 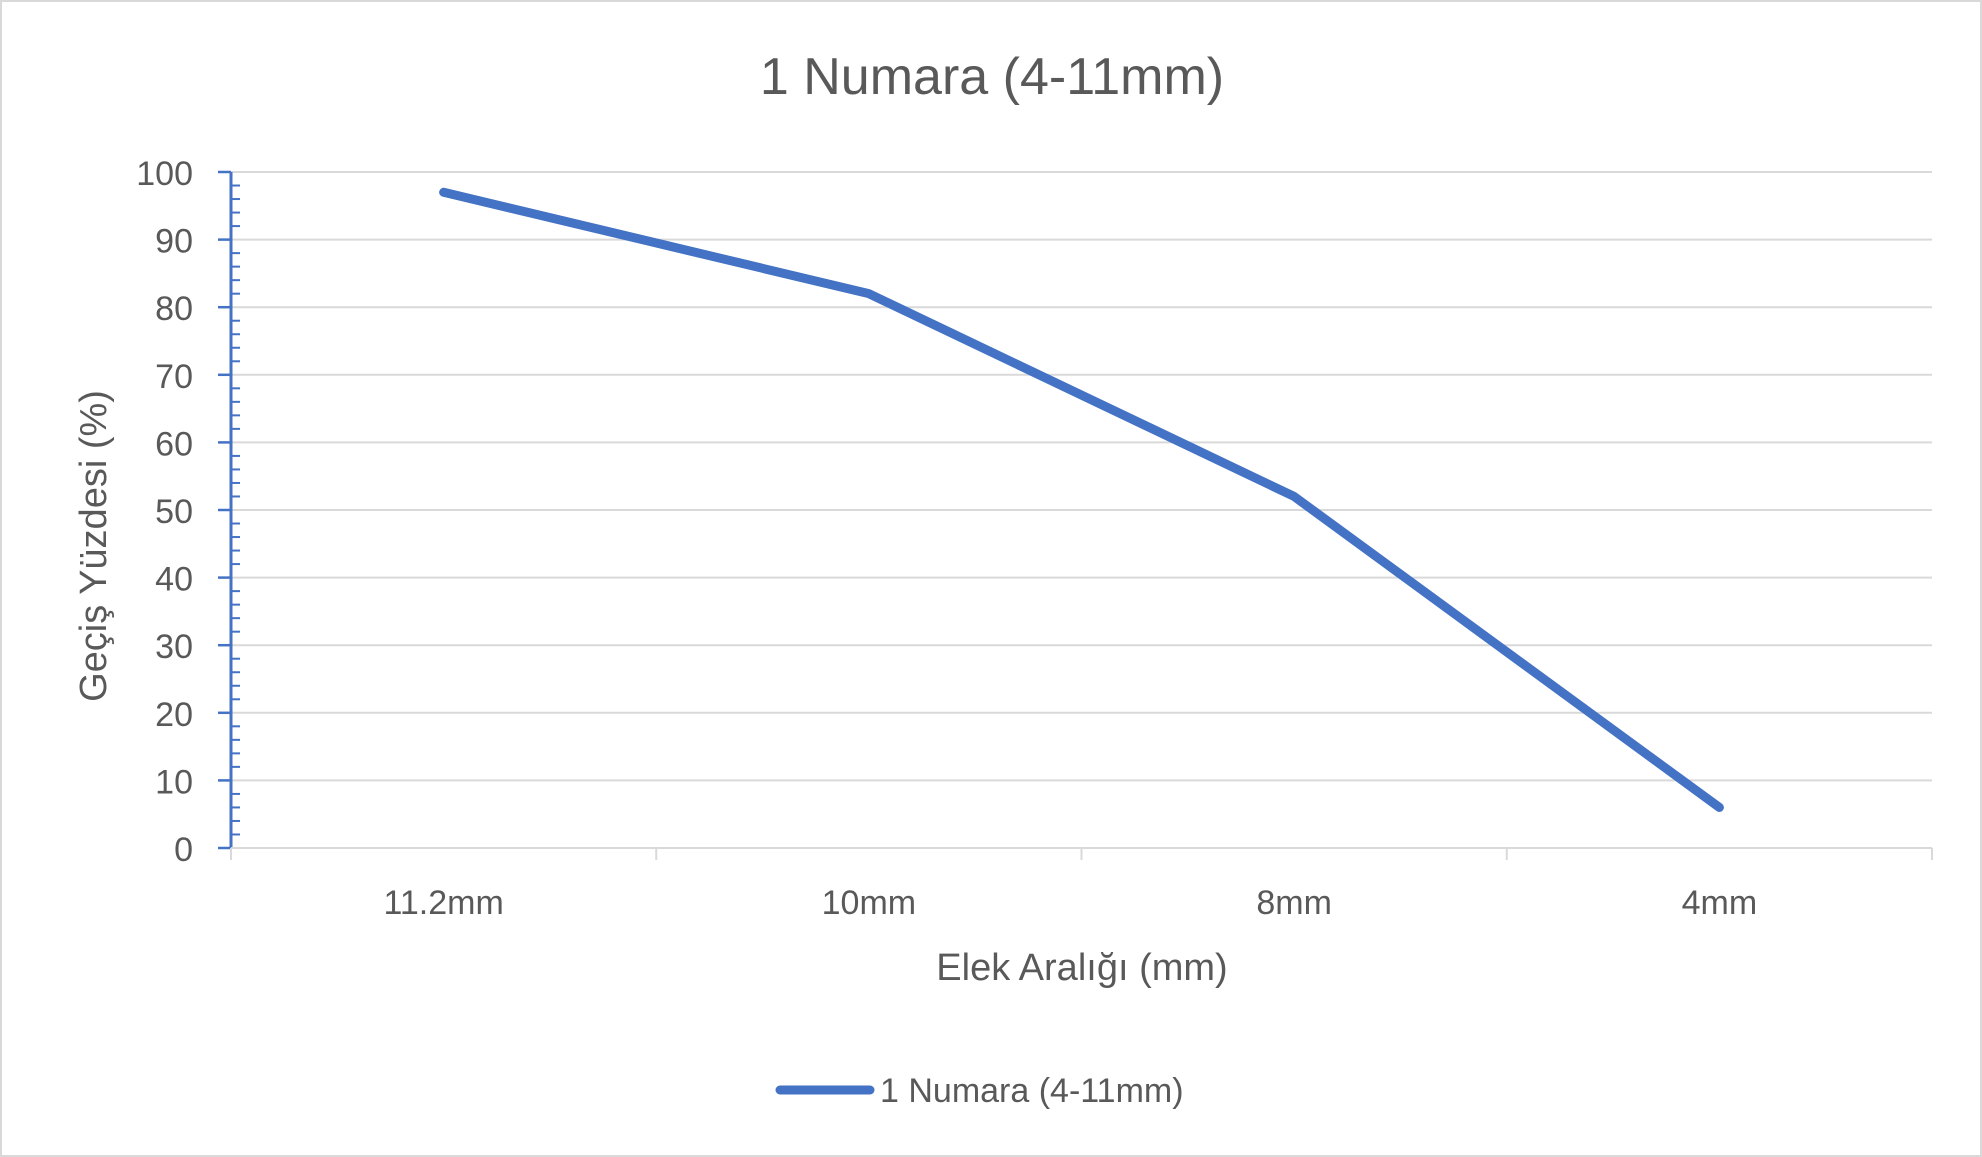 What do you see at coordinates (183, 850) in the screenshot?
I see `y-tick-label: 0` at bounding box center [183, 850].